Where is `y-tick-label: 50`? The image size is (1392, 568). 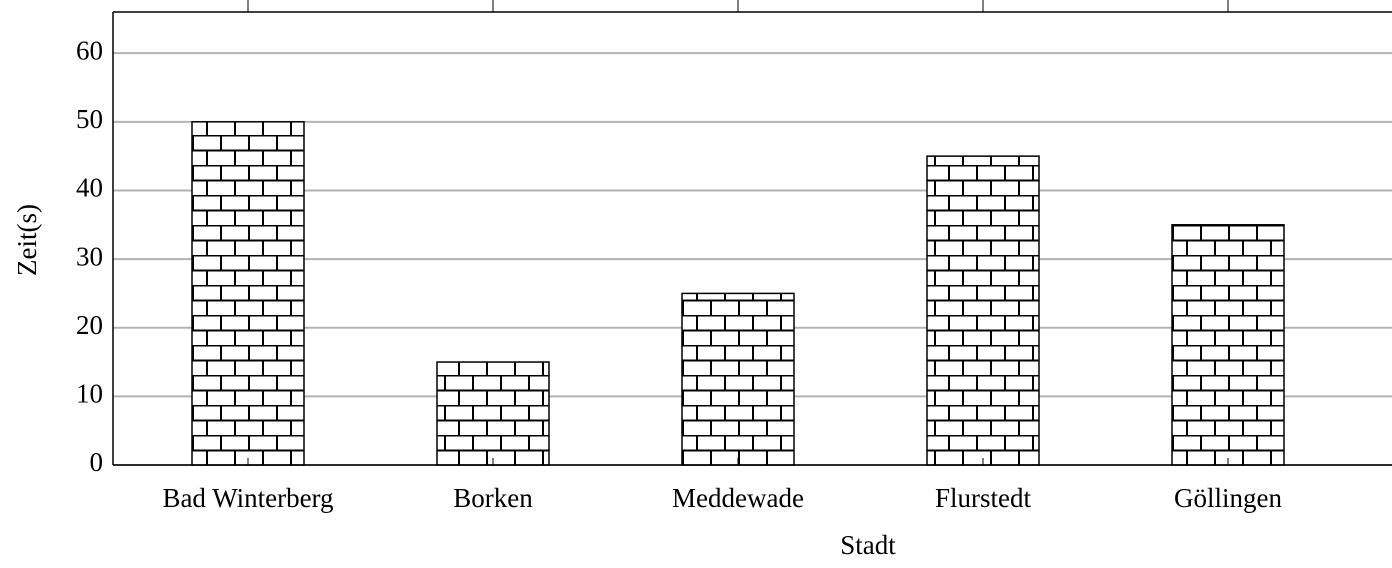 y-tick-label: 50 is located at coordinates (89, 119).